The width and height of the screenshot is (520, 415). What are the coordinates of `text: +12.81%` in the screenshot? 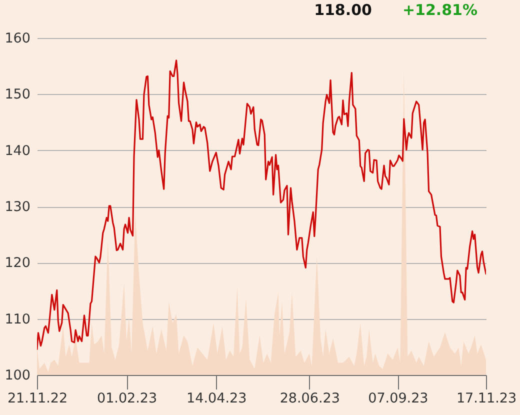 It's located at (440, 10).